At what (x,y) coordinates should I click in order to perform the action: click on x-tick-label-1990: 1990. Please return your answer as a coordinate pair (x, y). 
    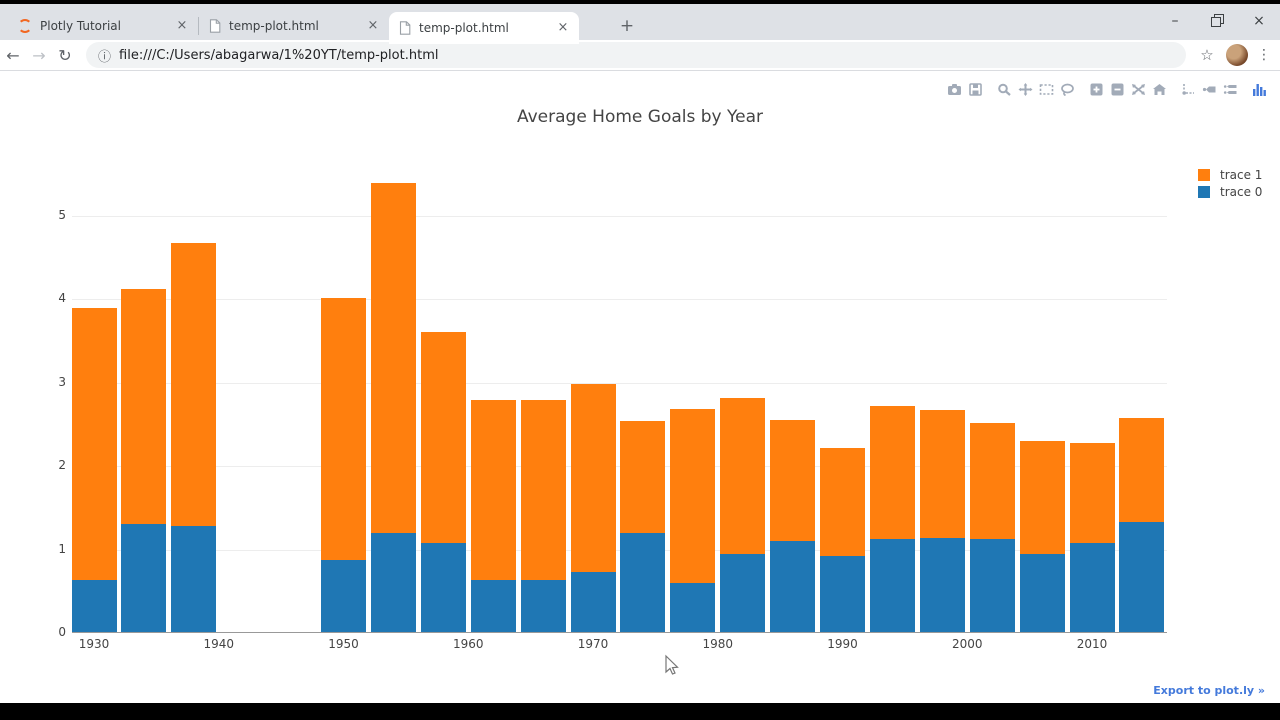
    Looking at the image, I should click on (842, 644).